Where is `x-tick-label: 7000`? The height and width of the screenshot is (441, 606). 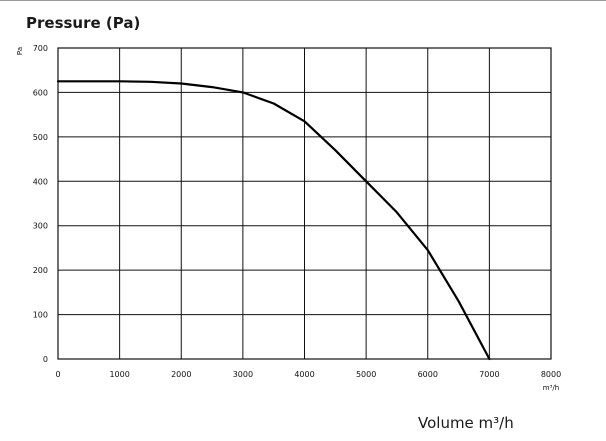
x-tick-label: 7000 is located at coordinates (489, 374).